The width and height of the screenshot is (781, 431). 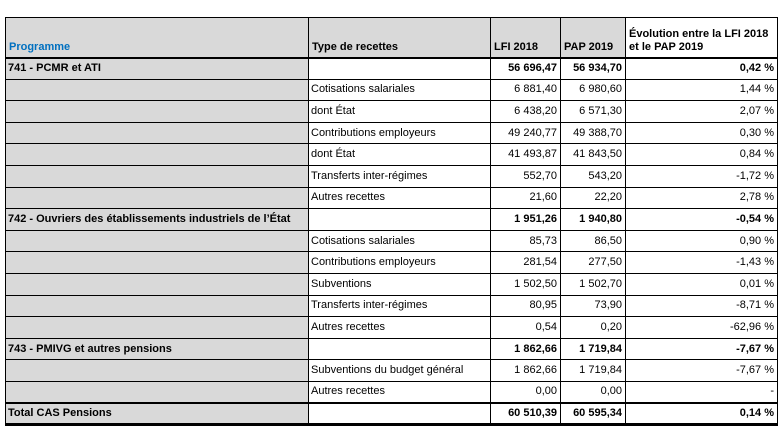 What do you see at coordinates (525, 284) in the screenshot?
I see `lfi-2018-cell: 1 502,50` at bounding box center [525, 284].